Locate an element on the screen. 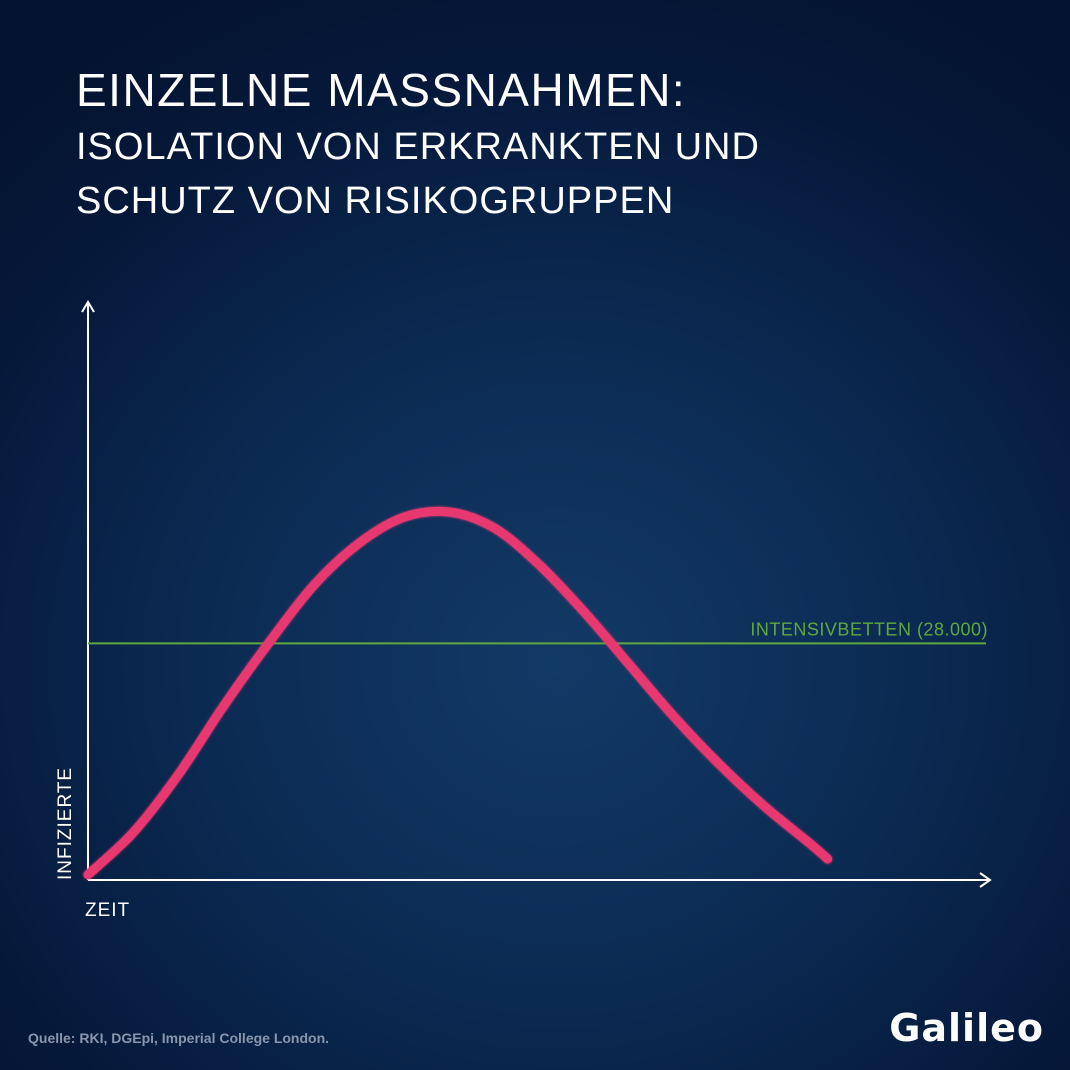 This screenshot has width=1070, height=1070. y-axis-arrow-icon is located at coordinates (88, 306).